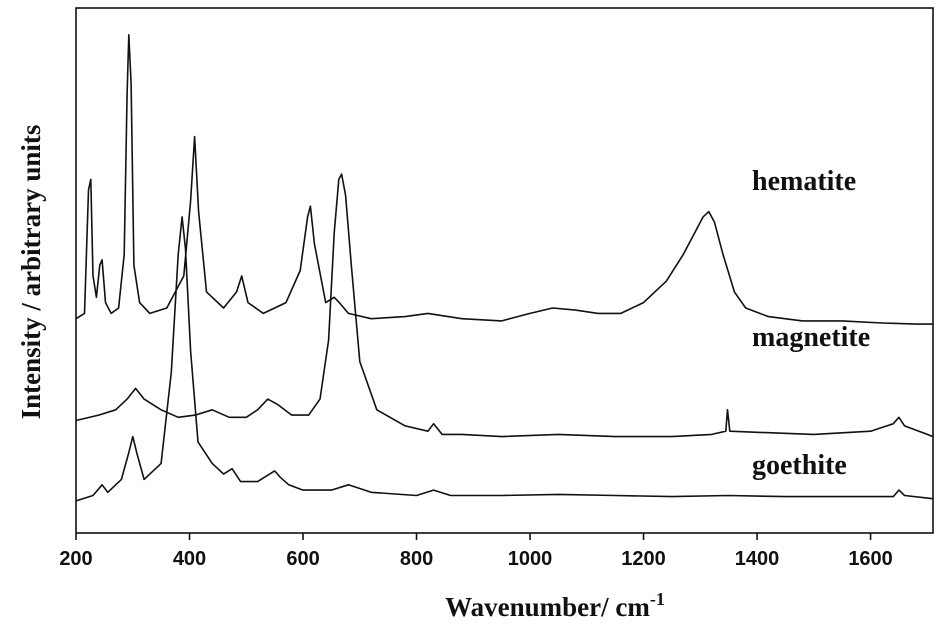 The height and width of the screenshot is (628, 941). Describe the element at coordinates (799, 465) in the screenshot. I see `series-label-goethite: goethite` at that location.